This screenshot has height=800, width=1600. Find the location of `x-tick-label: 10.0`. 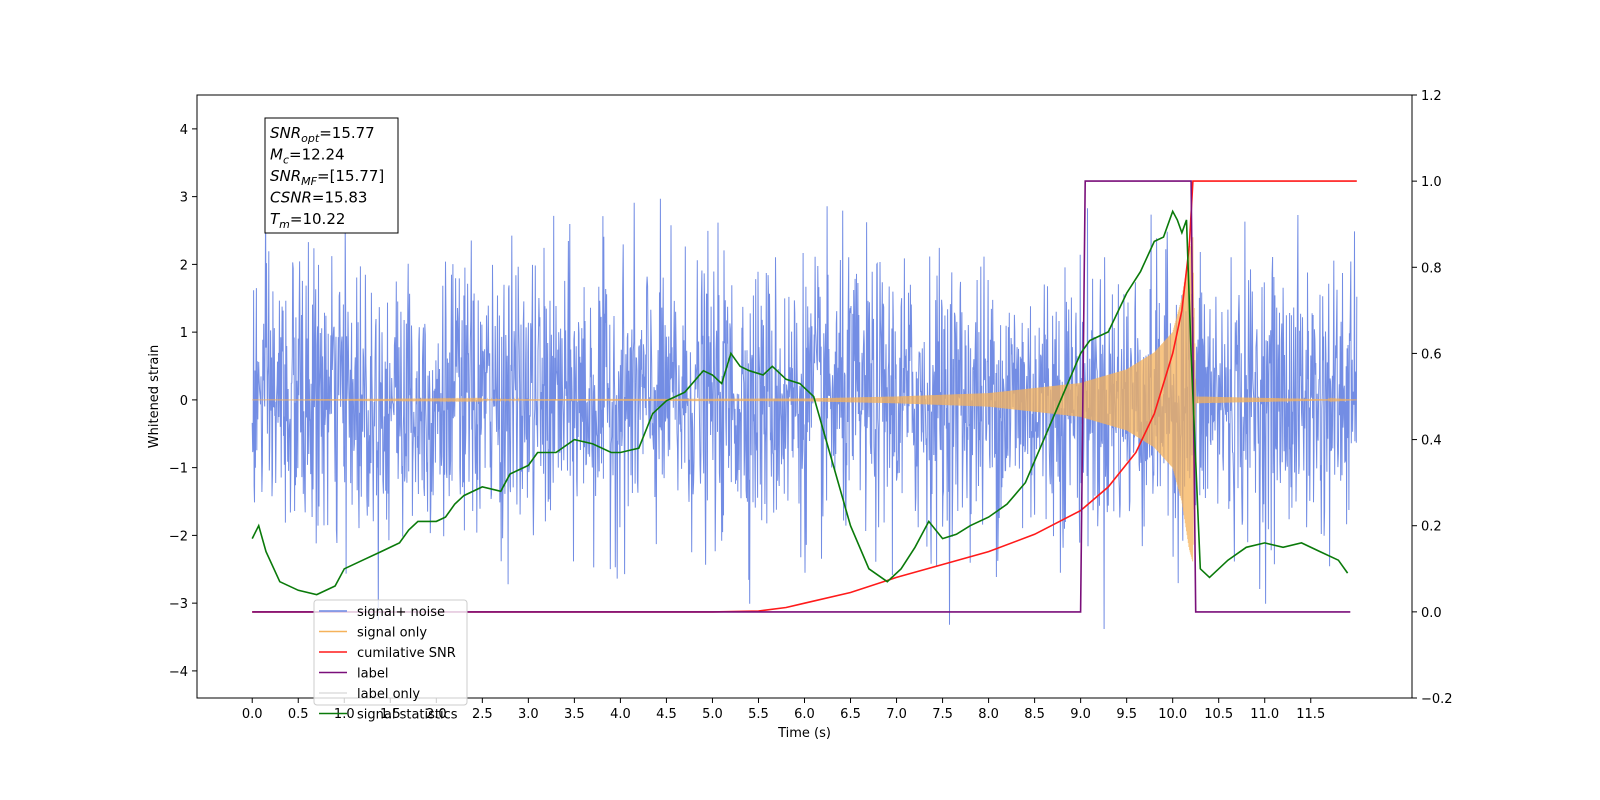

x-tick-label: 10.0 is located at coordinates (1172, 714).